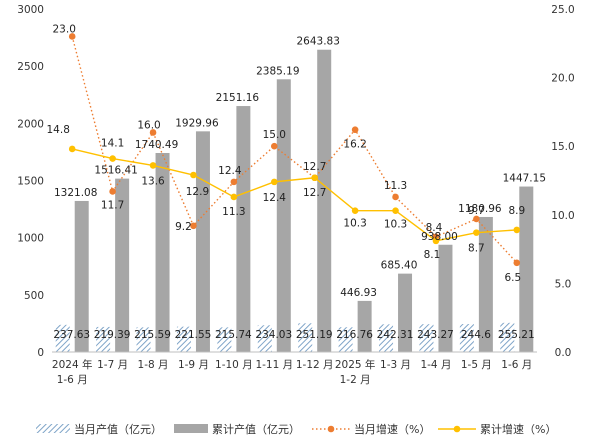 The height and width of the screenshot is (446, 590). I want to click on monthly-growth-label: 16.0, so click(148, 125).